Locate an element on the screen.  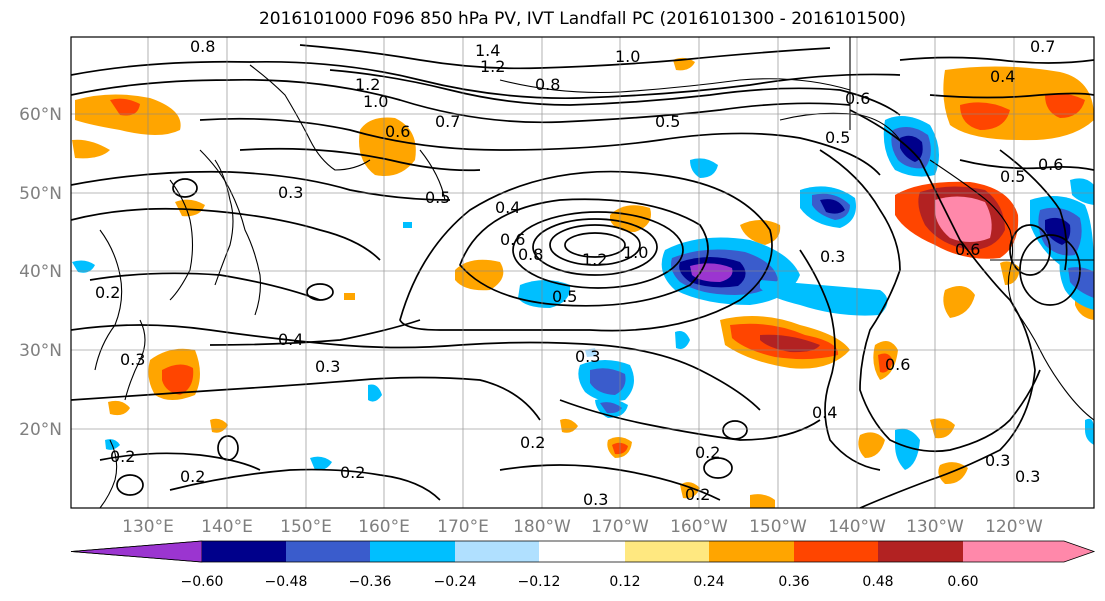
latitude-labels: 60°N 50°N 40°N 30°N 20°N is located at coordinates (40, 272).